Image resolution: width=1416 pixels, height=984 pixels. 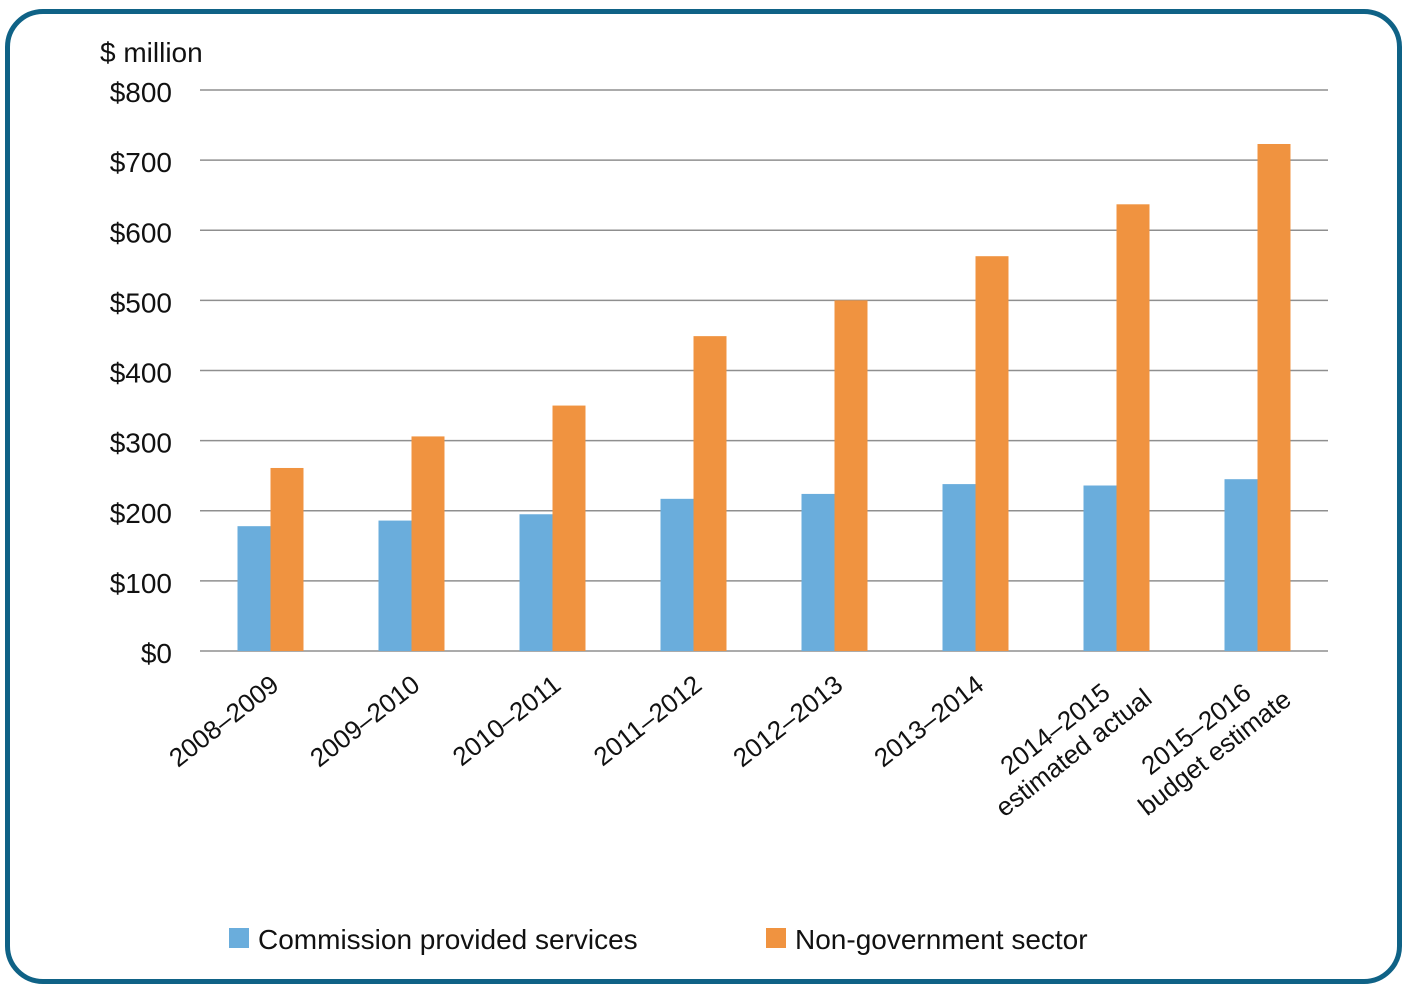 I want to click on legend-label: Non-government sector, so click(x=941, y=939).